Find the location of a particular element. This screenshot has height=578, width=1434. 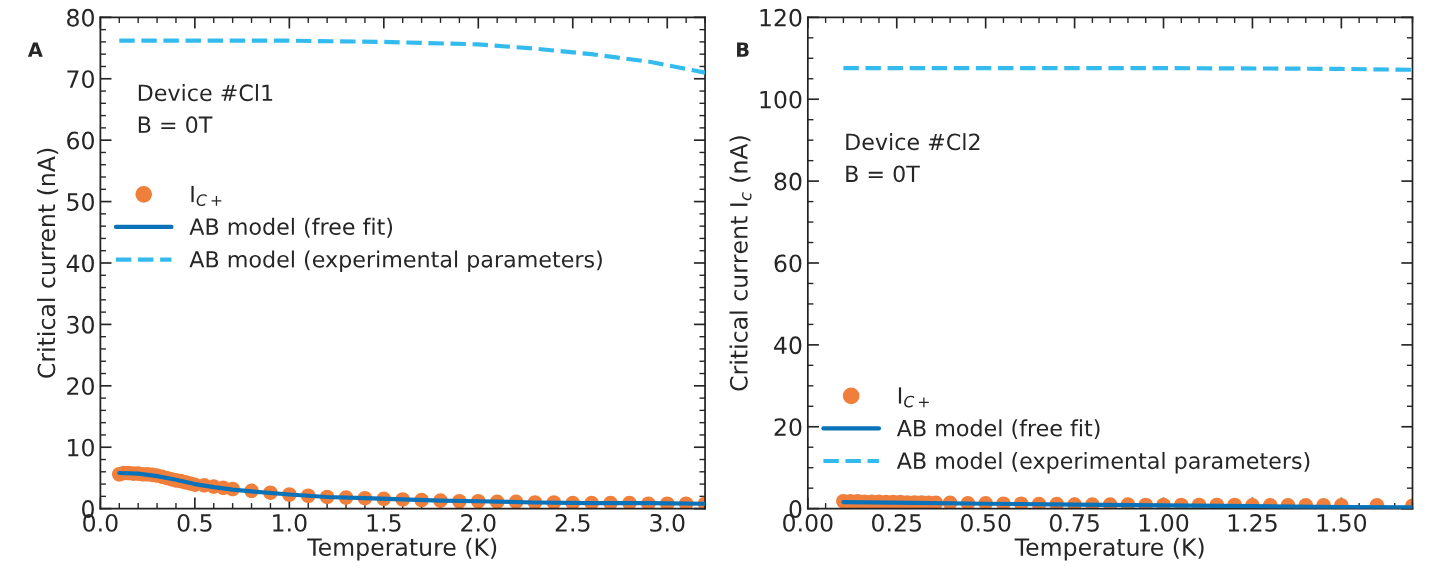

text: A is located at coordinates (35, 49).